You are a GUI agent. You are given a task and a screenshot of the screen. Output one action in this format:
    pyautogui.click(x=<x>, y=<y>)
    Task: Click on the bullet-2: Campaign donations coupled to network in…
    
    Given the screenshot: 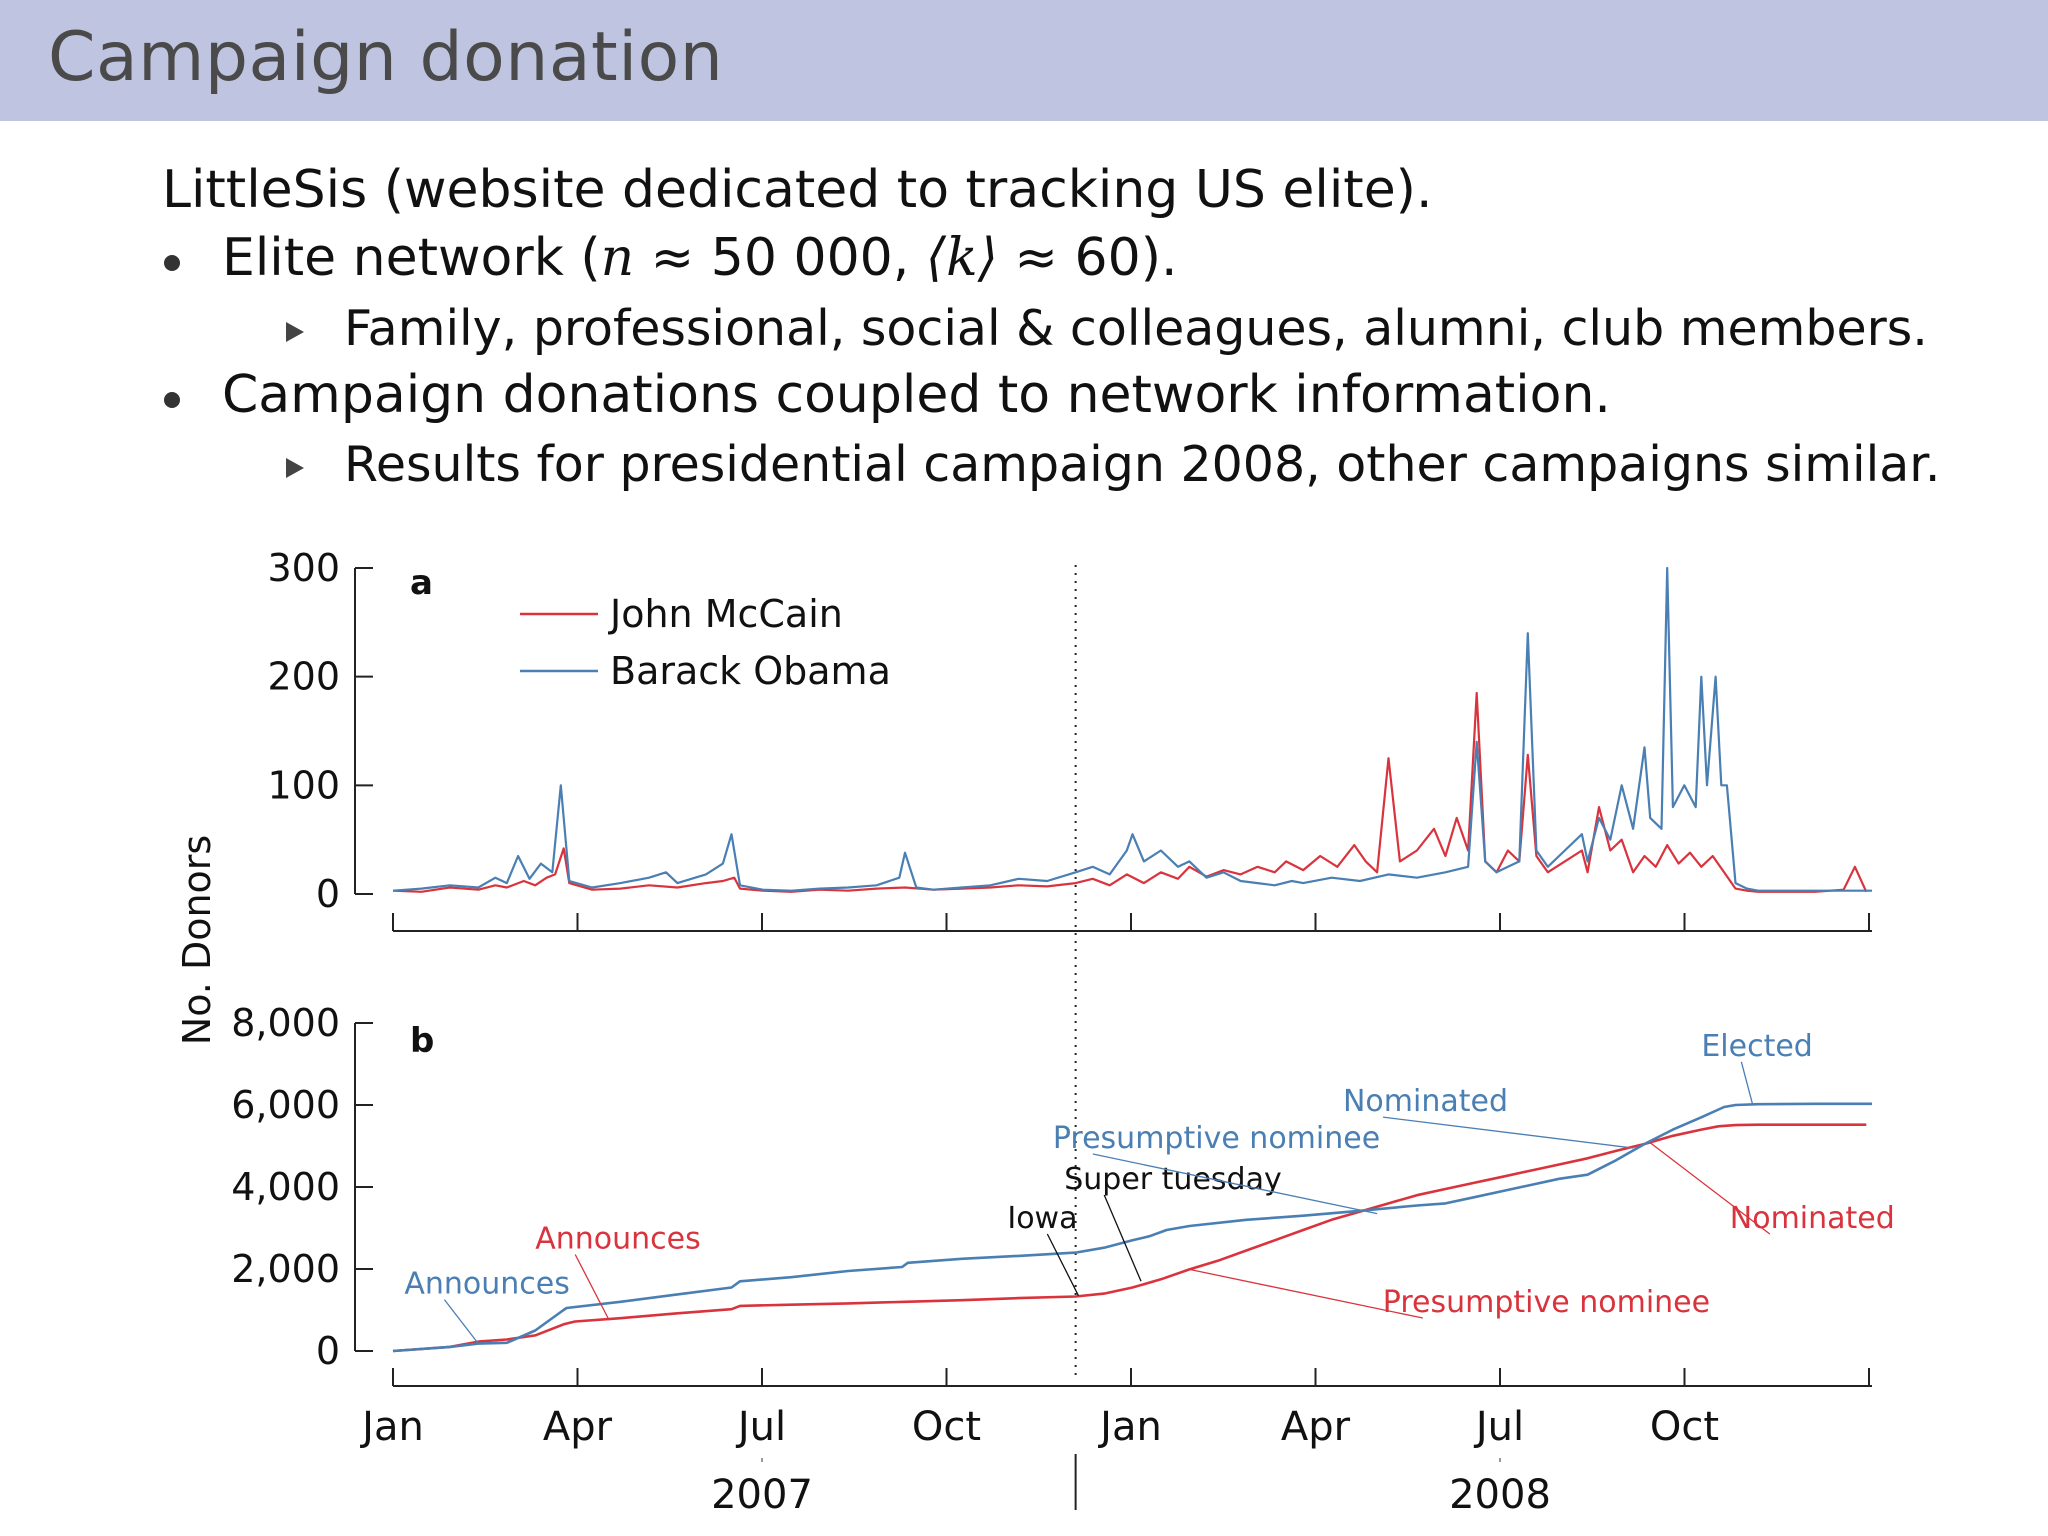 What is the action you would take?
    pyautogui.click(x=916, y=395)
    